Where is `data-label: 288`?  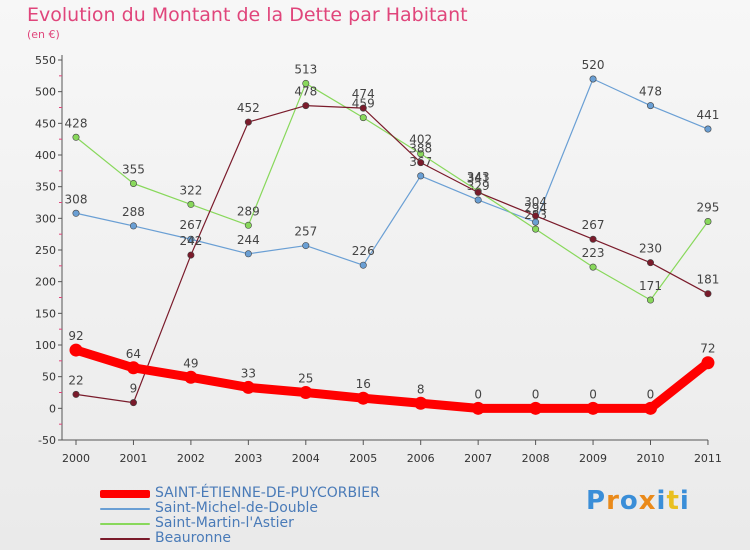 data-label: 288 is located at coordinates (133, 212).